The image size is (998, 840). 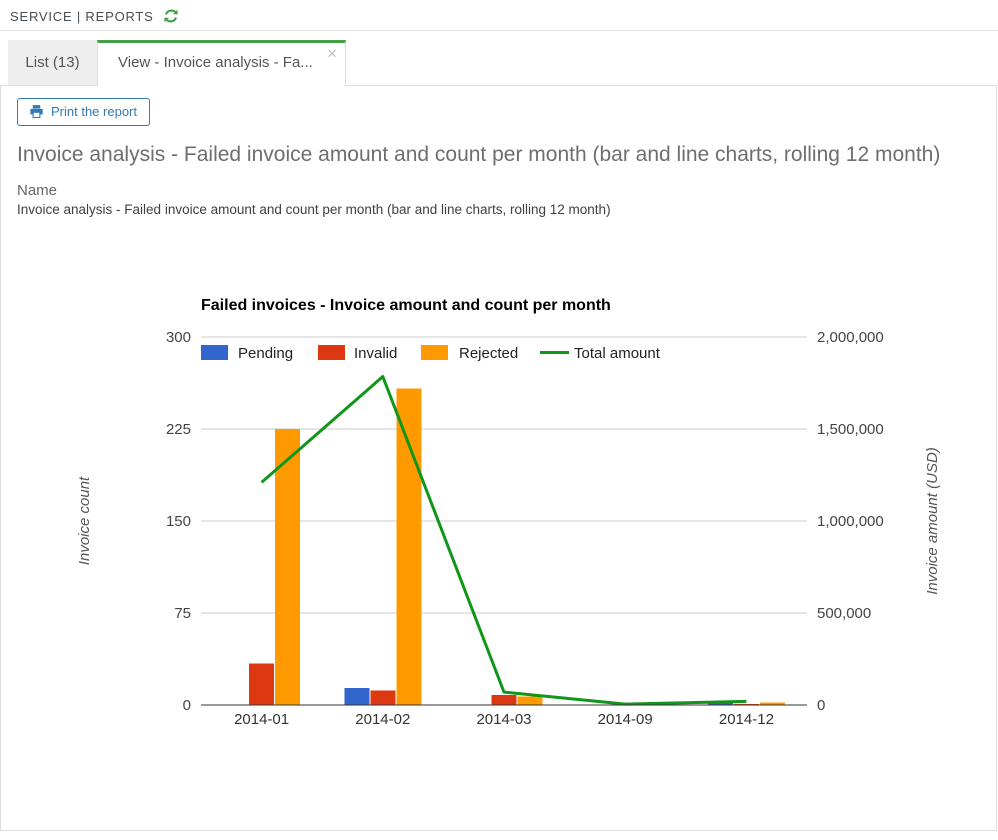 I want to click on x-axis-label-2014-12: 2014-12, so click(x=746, y=719).